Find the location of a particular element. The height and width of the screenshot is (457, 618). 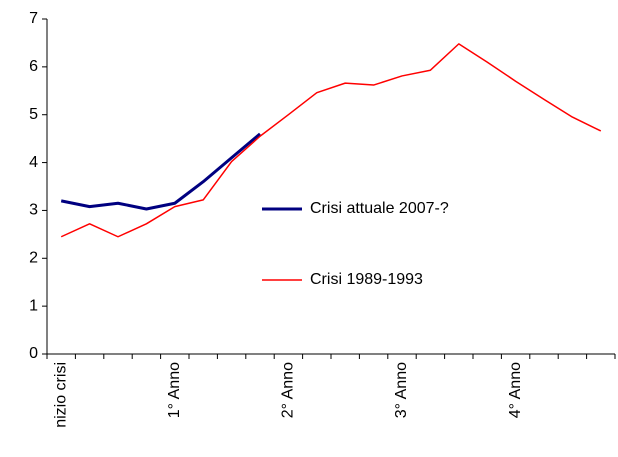

x-tick-label: 4° Anno is located at coordinates (515, 390).